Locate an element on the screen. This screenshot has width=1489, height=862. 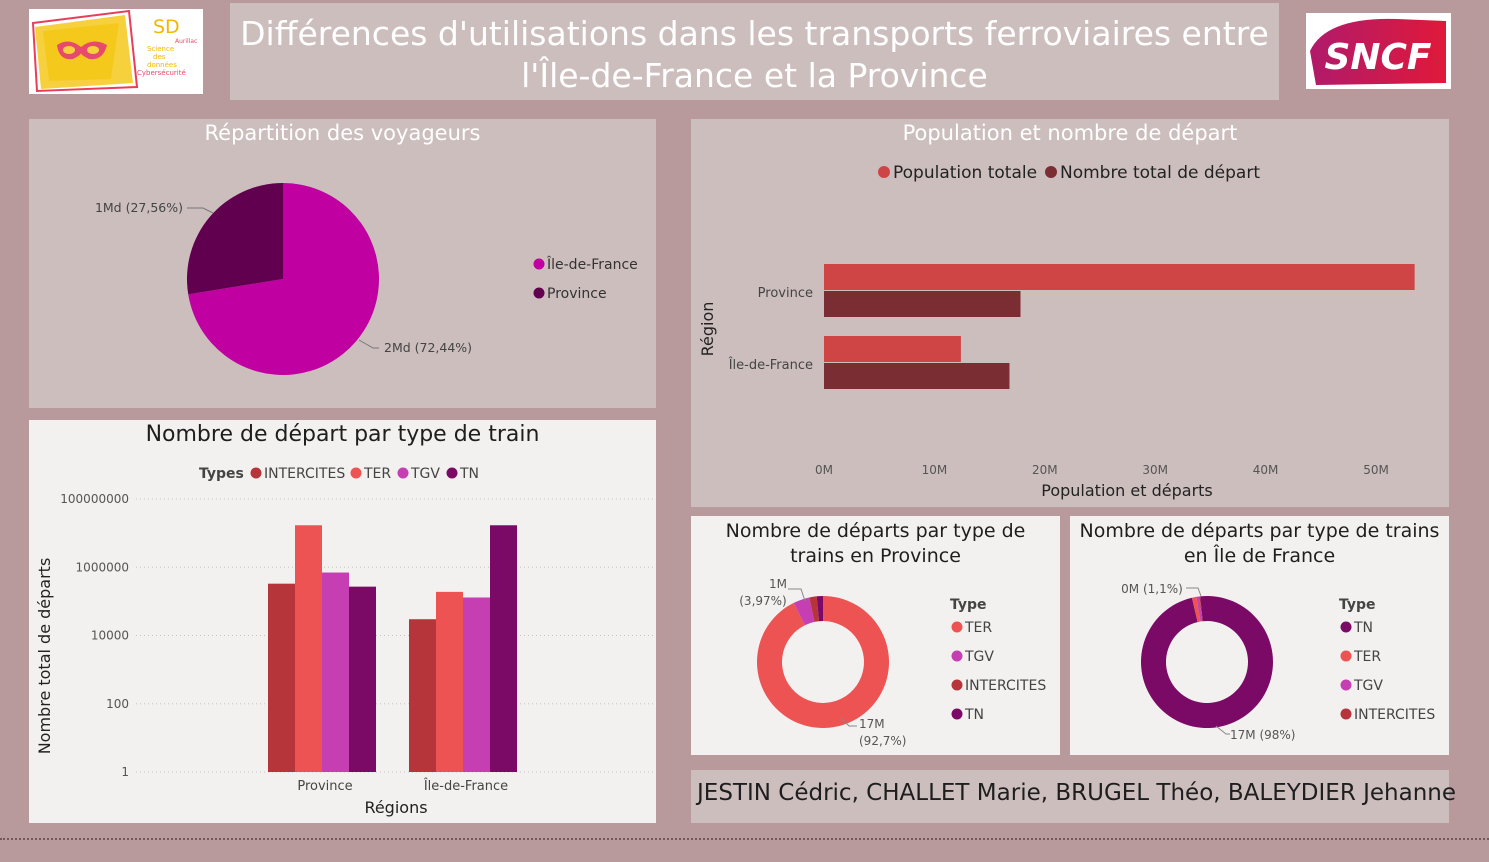
legend-swatch-tgv is located at coordinates (403, 473).